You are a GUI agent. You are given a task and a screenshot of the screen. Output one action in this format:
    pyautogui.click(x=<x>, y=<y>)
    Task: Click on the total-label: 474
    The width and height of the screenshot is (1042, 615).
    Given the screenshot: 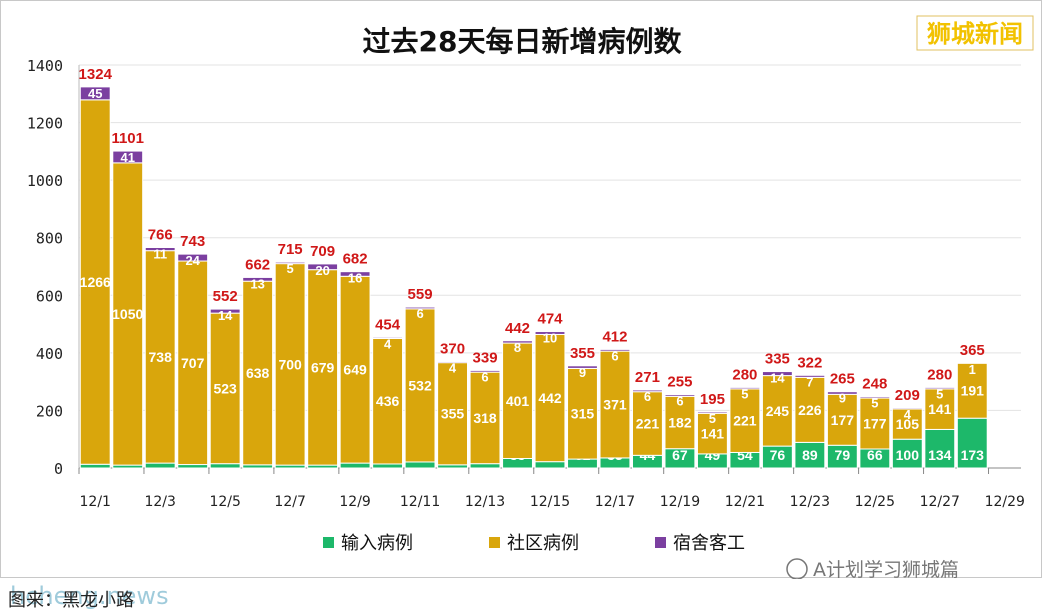 What is the action you would take?
    pyautogui.click(x=550, y=319)
    